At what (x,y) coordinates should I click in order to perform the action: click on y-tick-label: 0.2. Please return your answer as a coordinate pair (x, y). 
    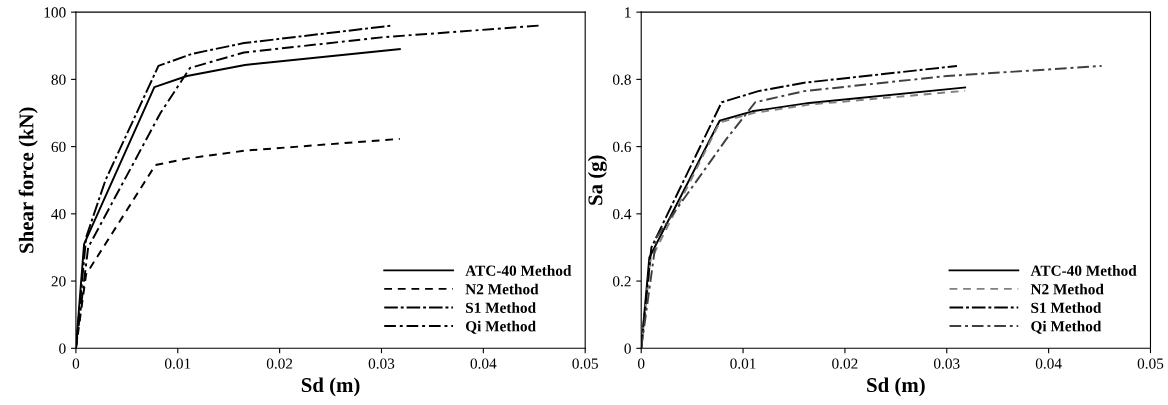
    Looking at the image, I should click on (621, 281).